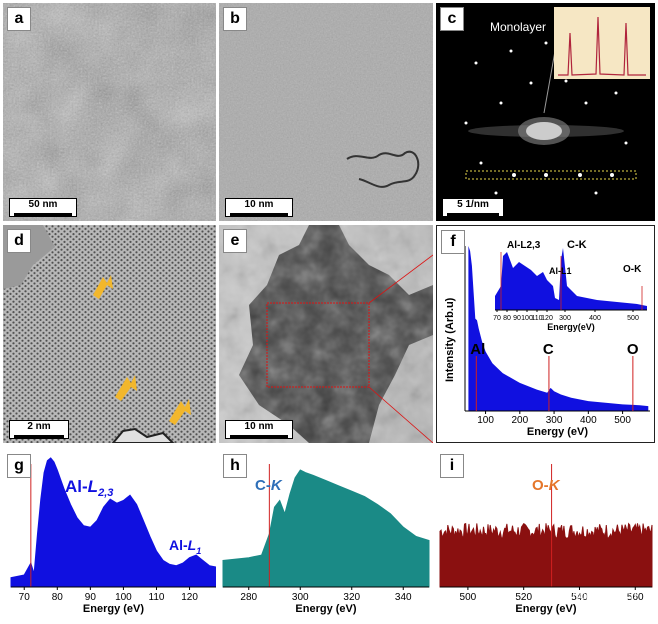 This screenshot has width=658, height=624. I want to click on inset-tick-label: 500, so click(633, 318).